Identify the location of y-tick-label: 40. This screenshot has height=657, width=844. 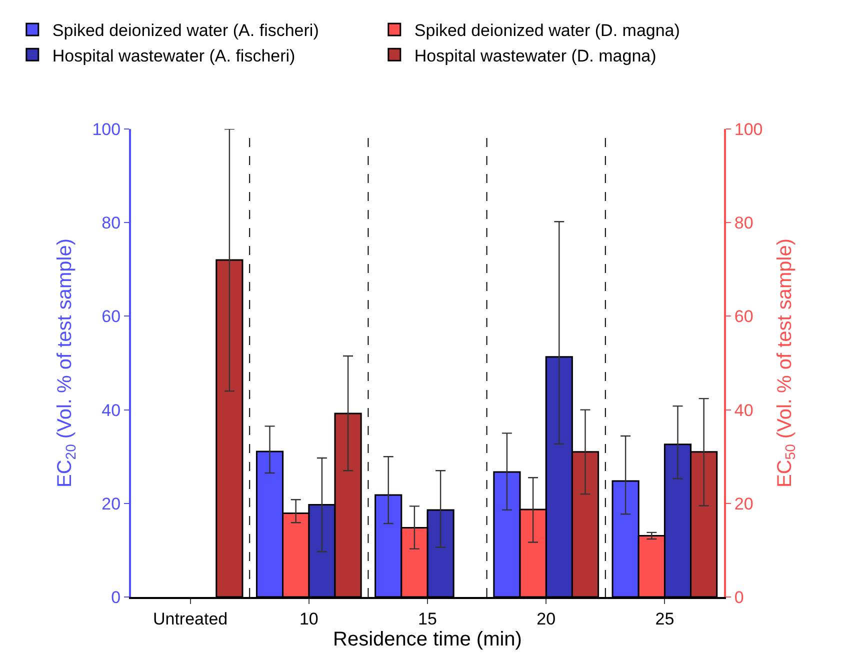
(111, 410).